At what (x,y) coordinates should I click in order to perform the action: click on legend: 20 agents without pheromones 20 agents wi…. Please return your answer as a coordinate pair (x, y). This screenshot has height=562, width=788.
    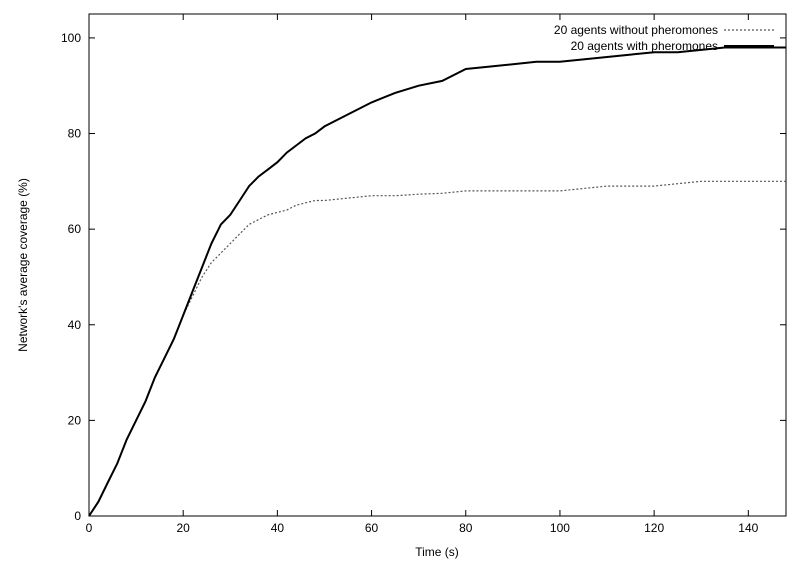
    Looking at the image, I should click on (664, 38).